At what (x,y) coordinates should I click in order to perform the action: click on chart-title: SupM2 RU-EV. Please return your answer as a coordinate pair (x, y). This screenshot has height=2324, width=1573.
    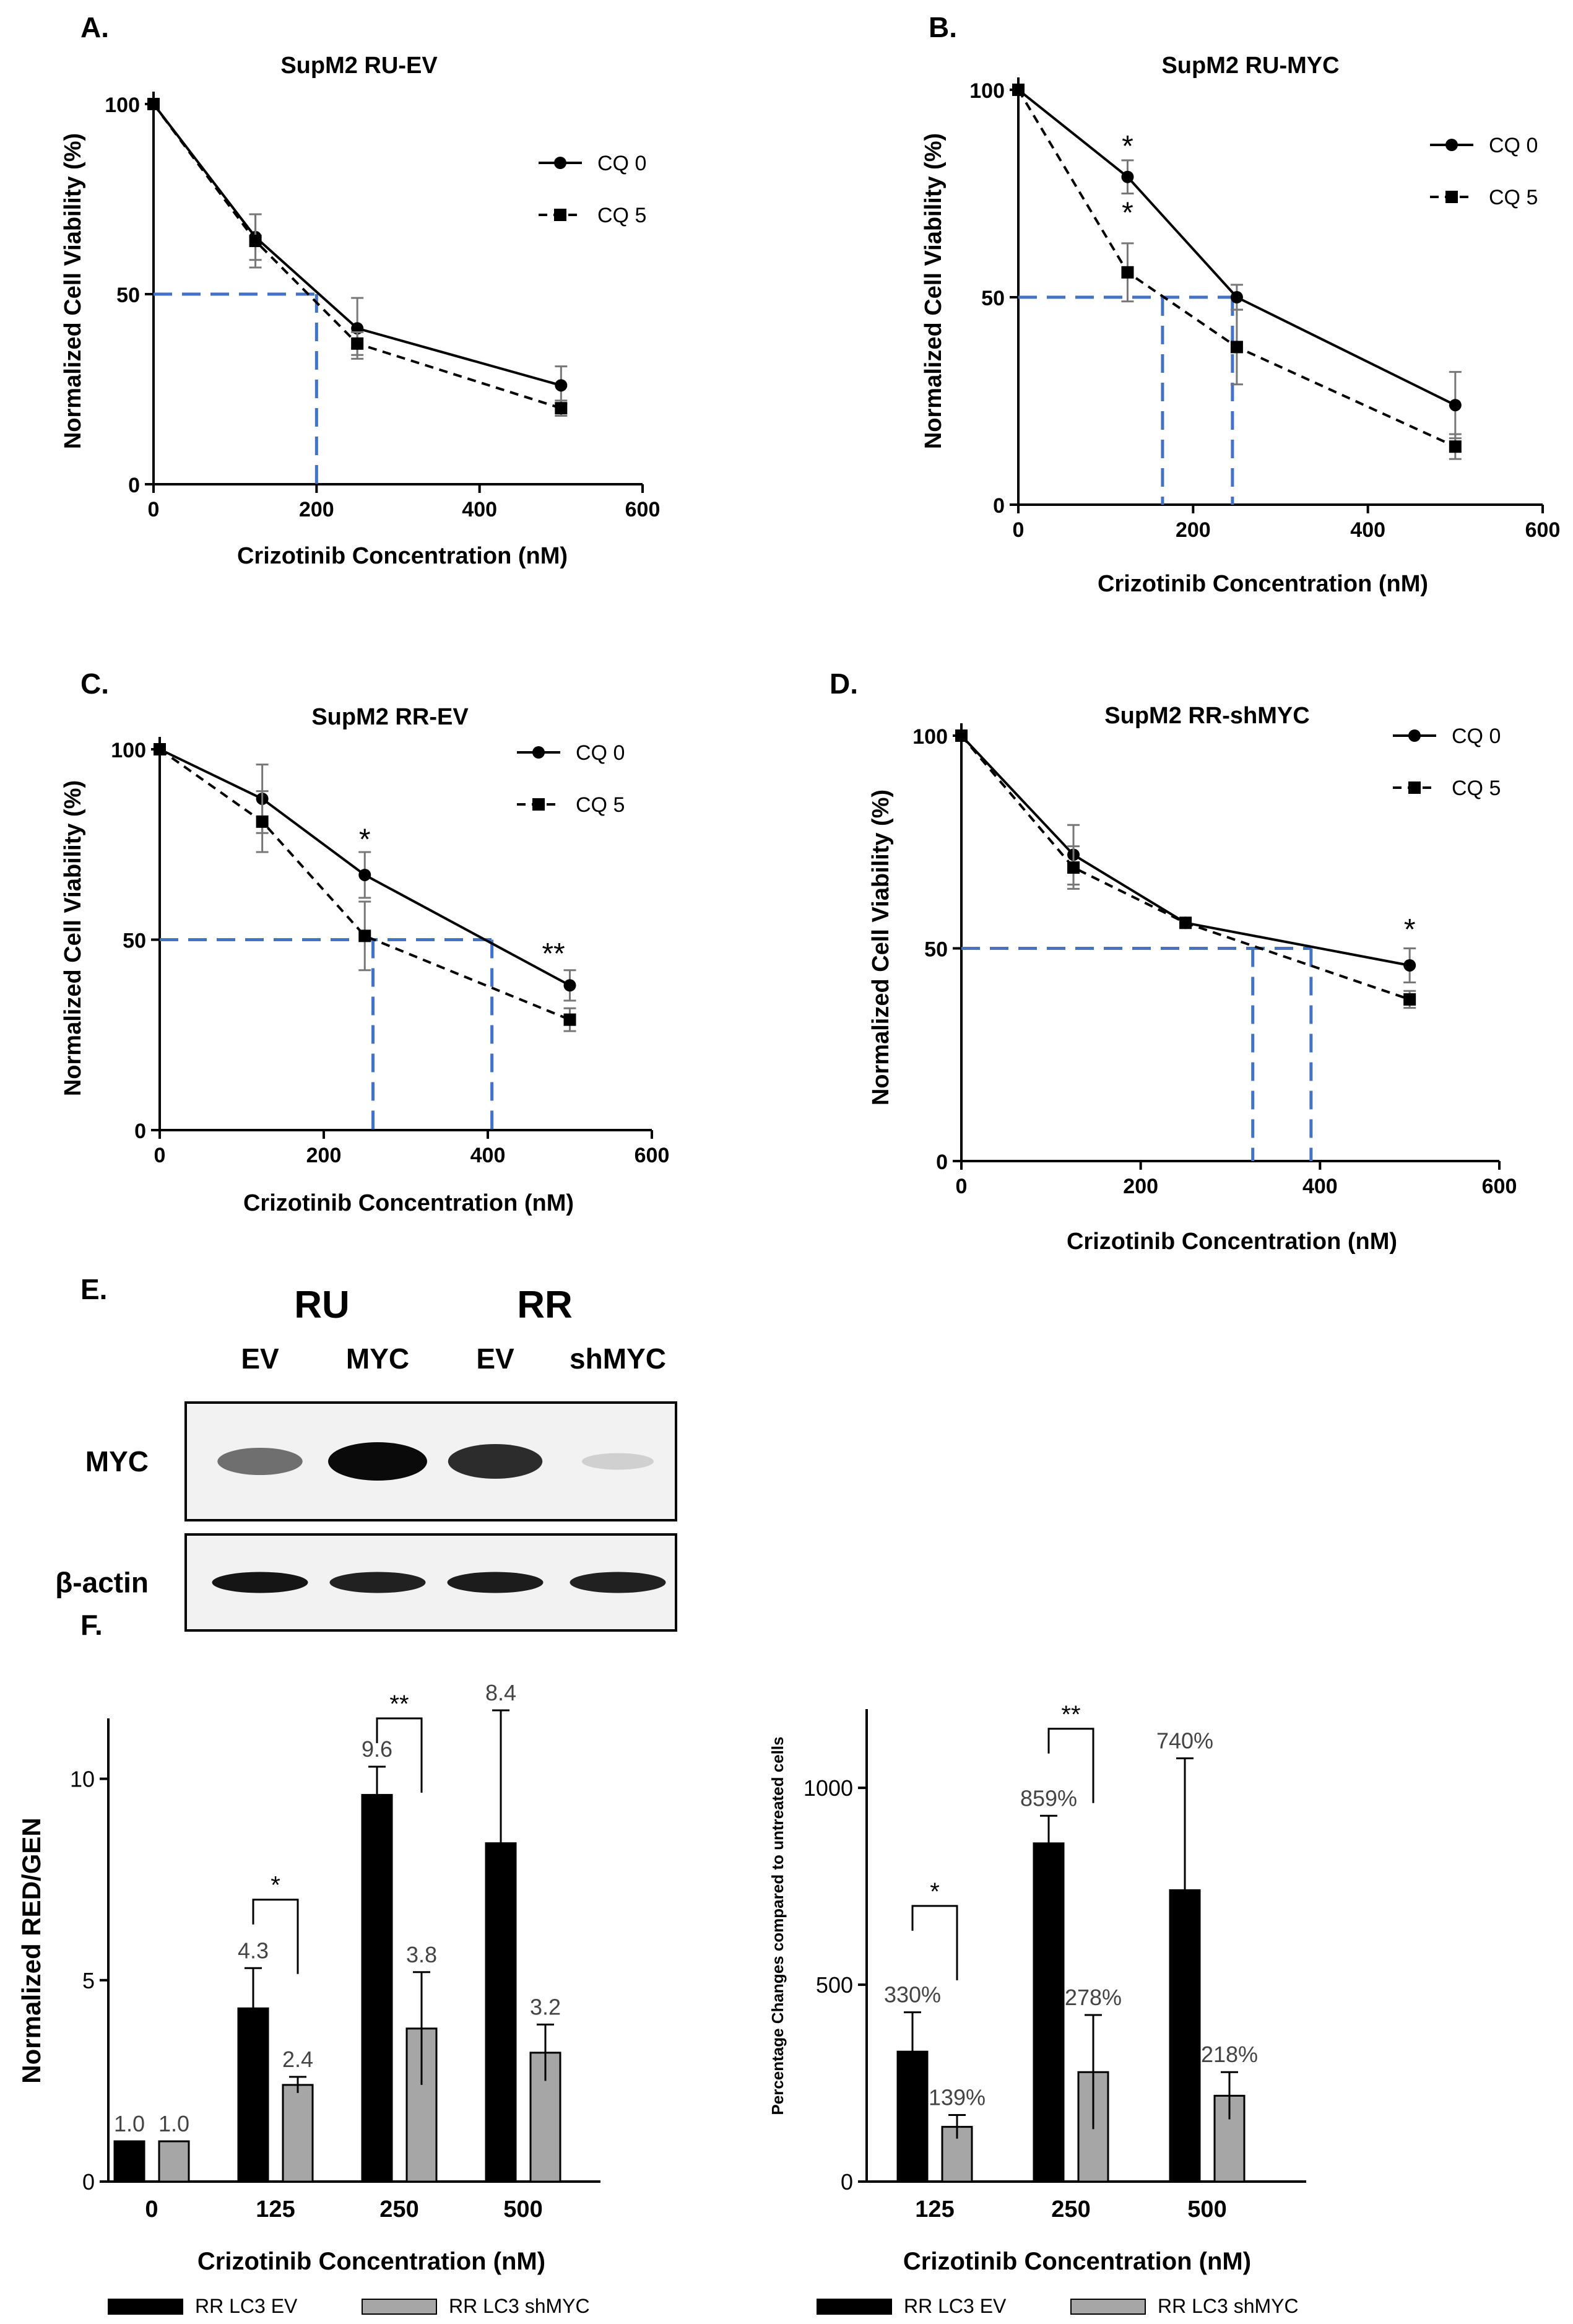
    Looking at the image, I should click on (359, 66).